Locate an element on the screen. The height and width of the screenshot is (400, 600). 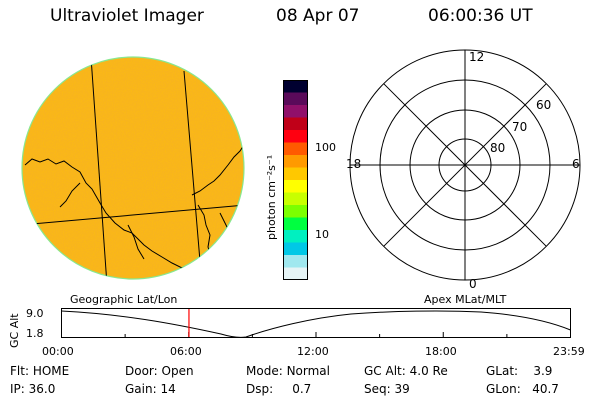
date-label: 08 Apr 07 is located at coordinates (318, 16).